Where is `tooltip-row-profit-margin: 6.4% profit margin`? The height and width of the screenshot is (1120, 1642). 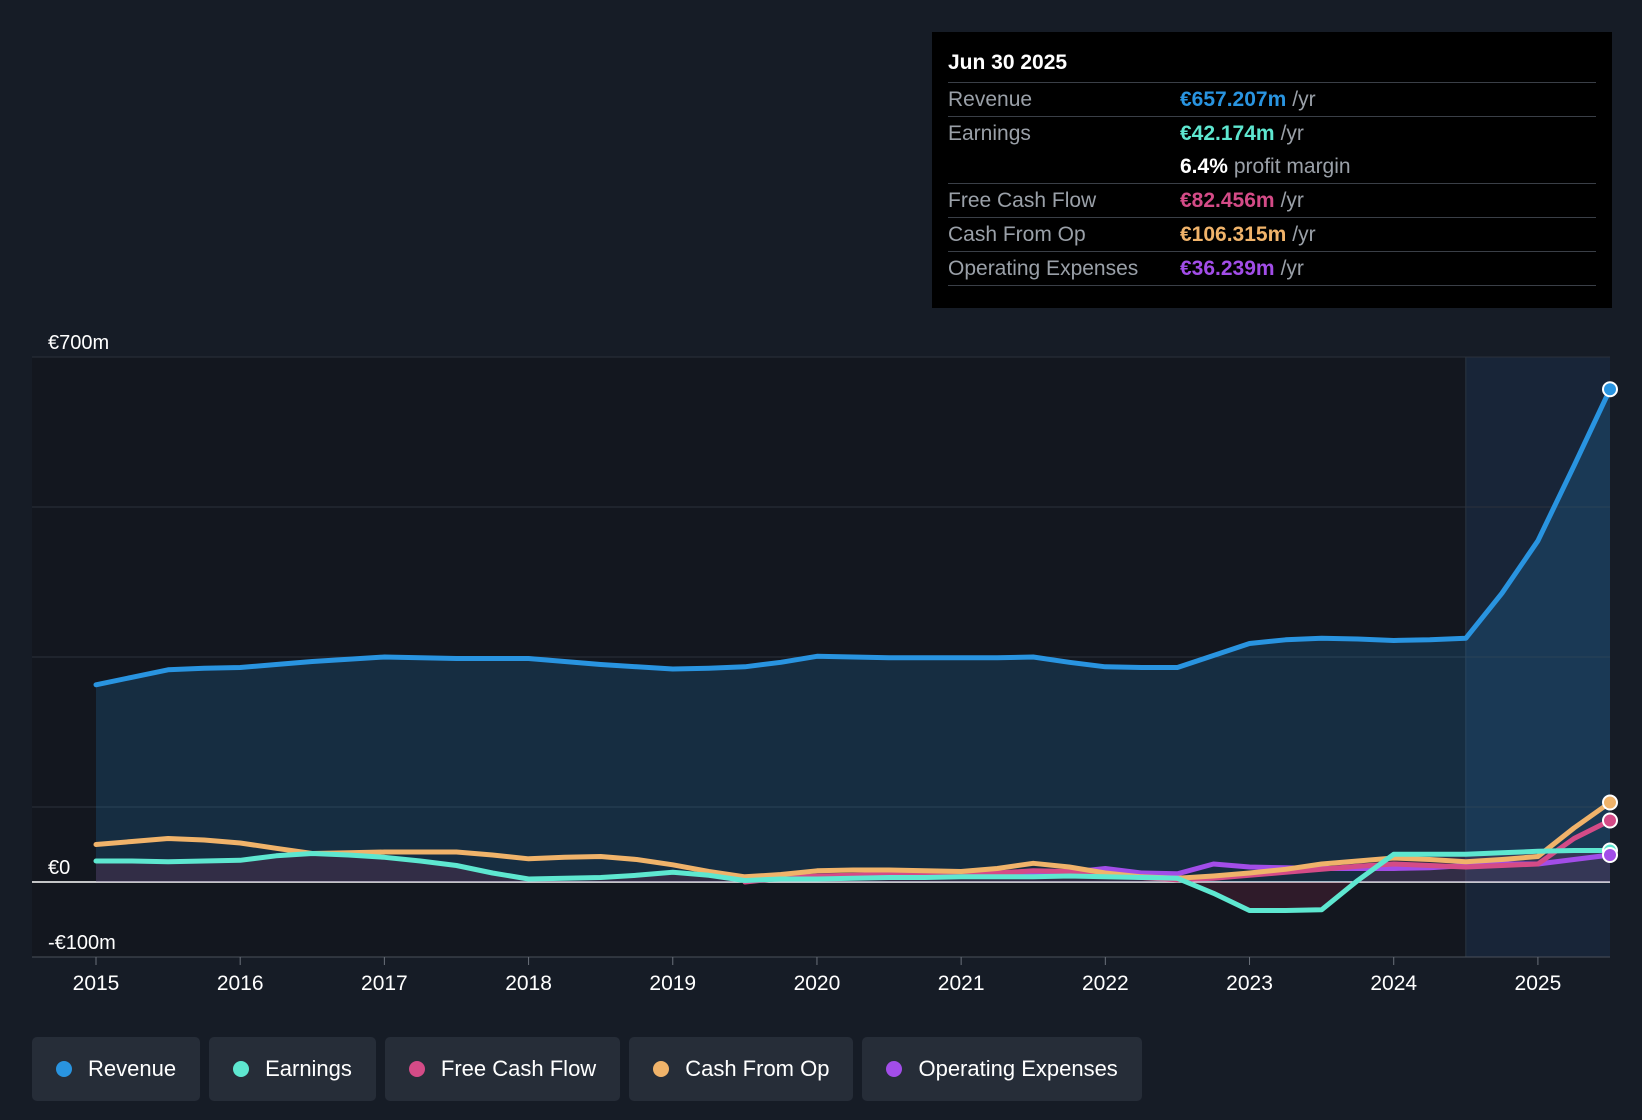 tooltip-row-profit-margin: 6.4% profit margin is located at coordinates (1272, 167).